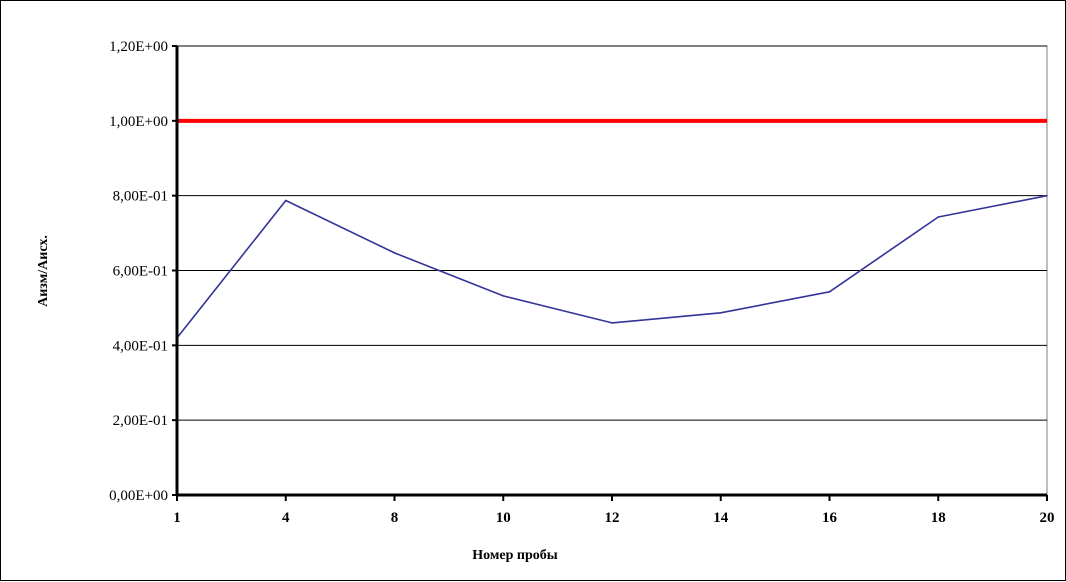 Image resolution: width=1066 pixels, height=582 pixels. What do you see at coordinates (503, 518) in the screenshot?
I see `x-tick-label: 10` at bounding box center [503, 518].